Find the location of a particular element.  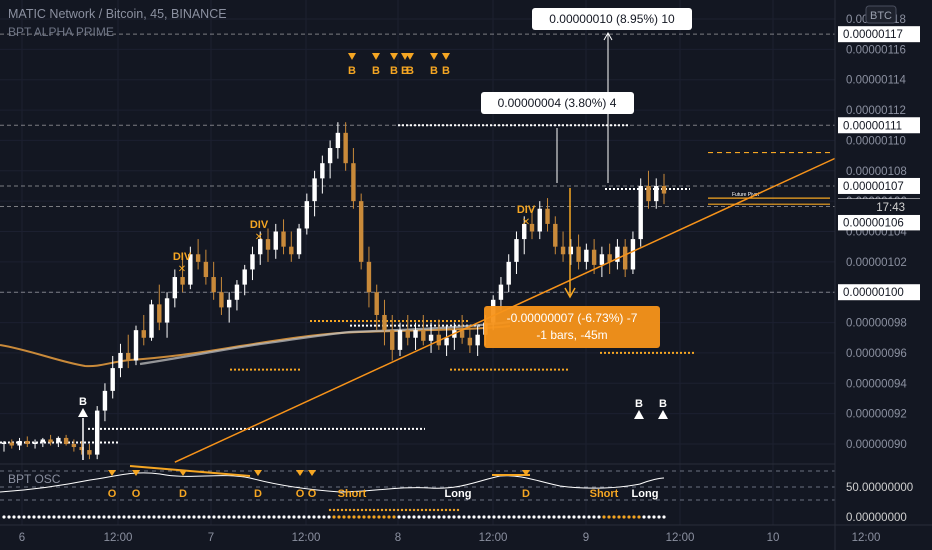

signal-buy: B is located at coordinates (639, 404).